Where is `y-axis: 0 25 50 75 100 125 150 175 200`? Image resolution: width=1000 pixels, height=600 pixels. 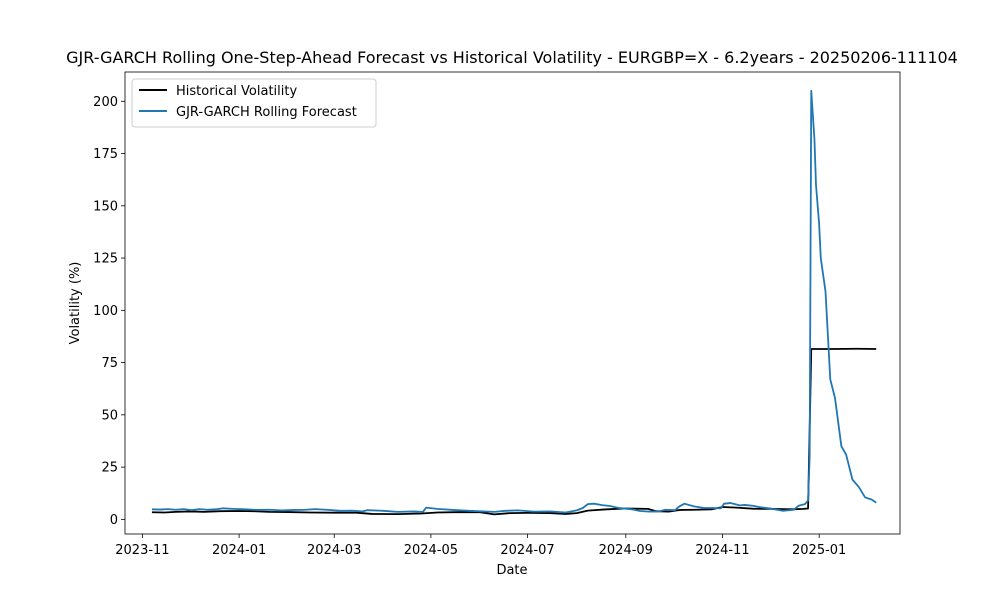
y-axis: 0 25 50 75 100 125 150 175 200 is located at coordinates (109, 311).